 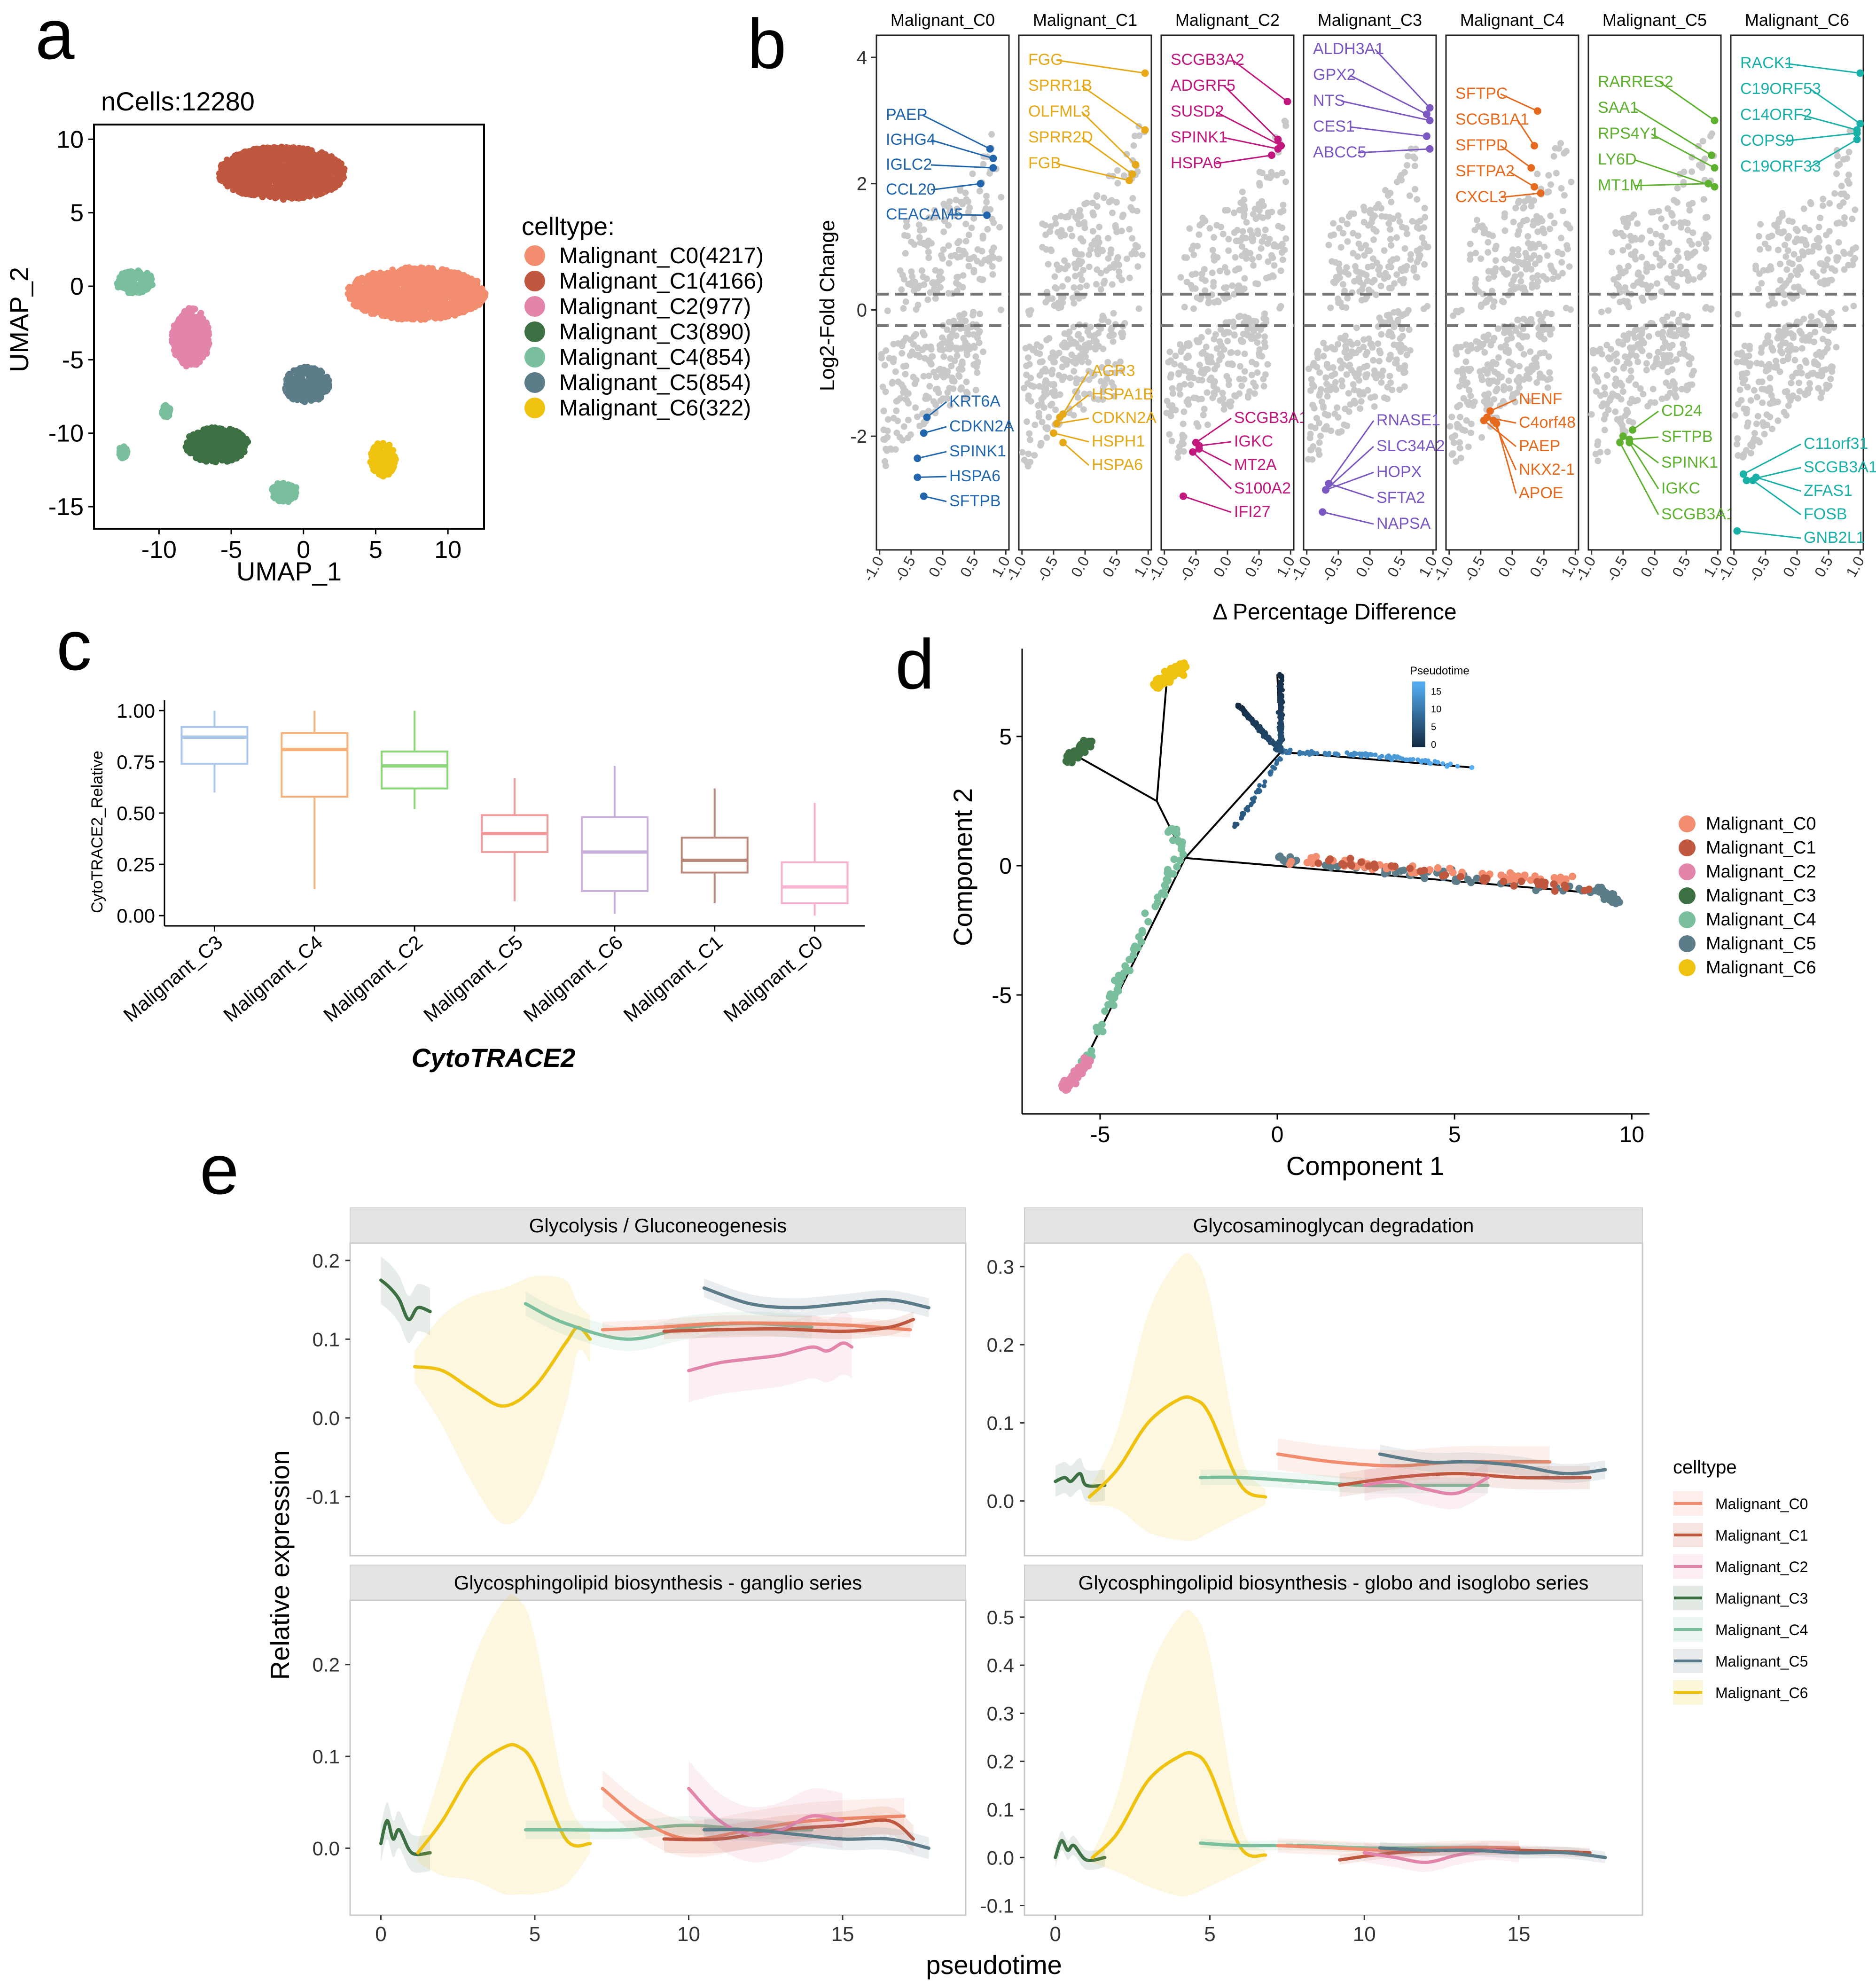 What do you see at coordinates (1190, 569) in the screenshot?
I see `volcano-x-tick-label: -0.5` at bounding box center [1190, 569].